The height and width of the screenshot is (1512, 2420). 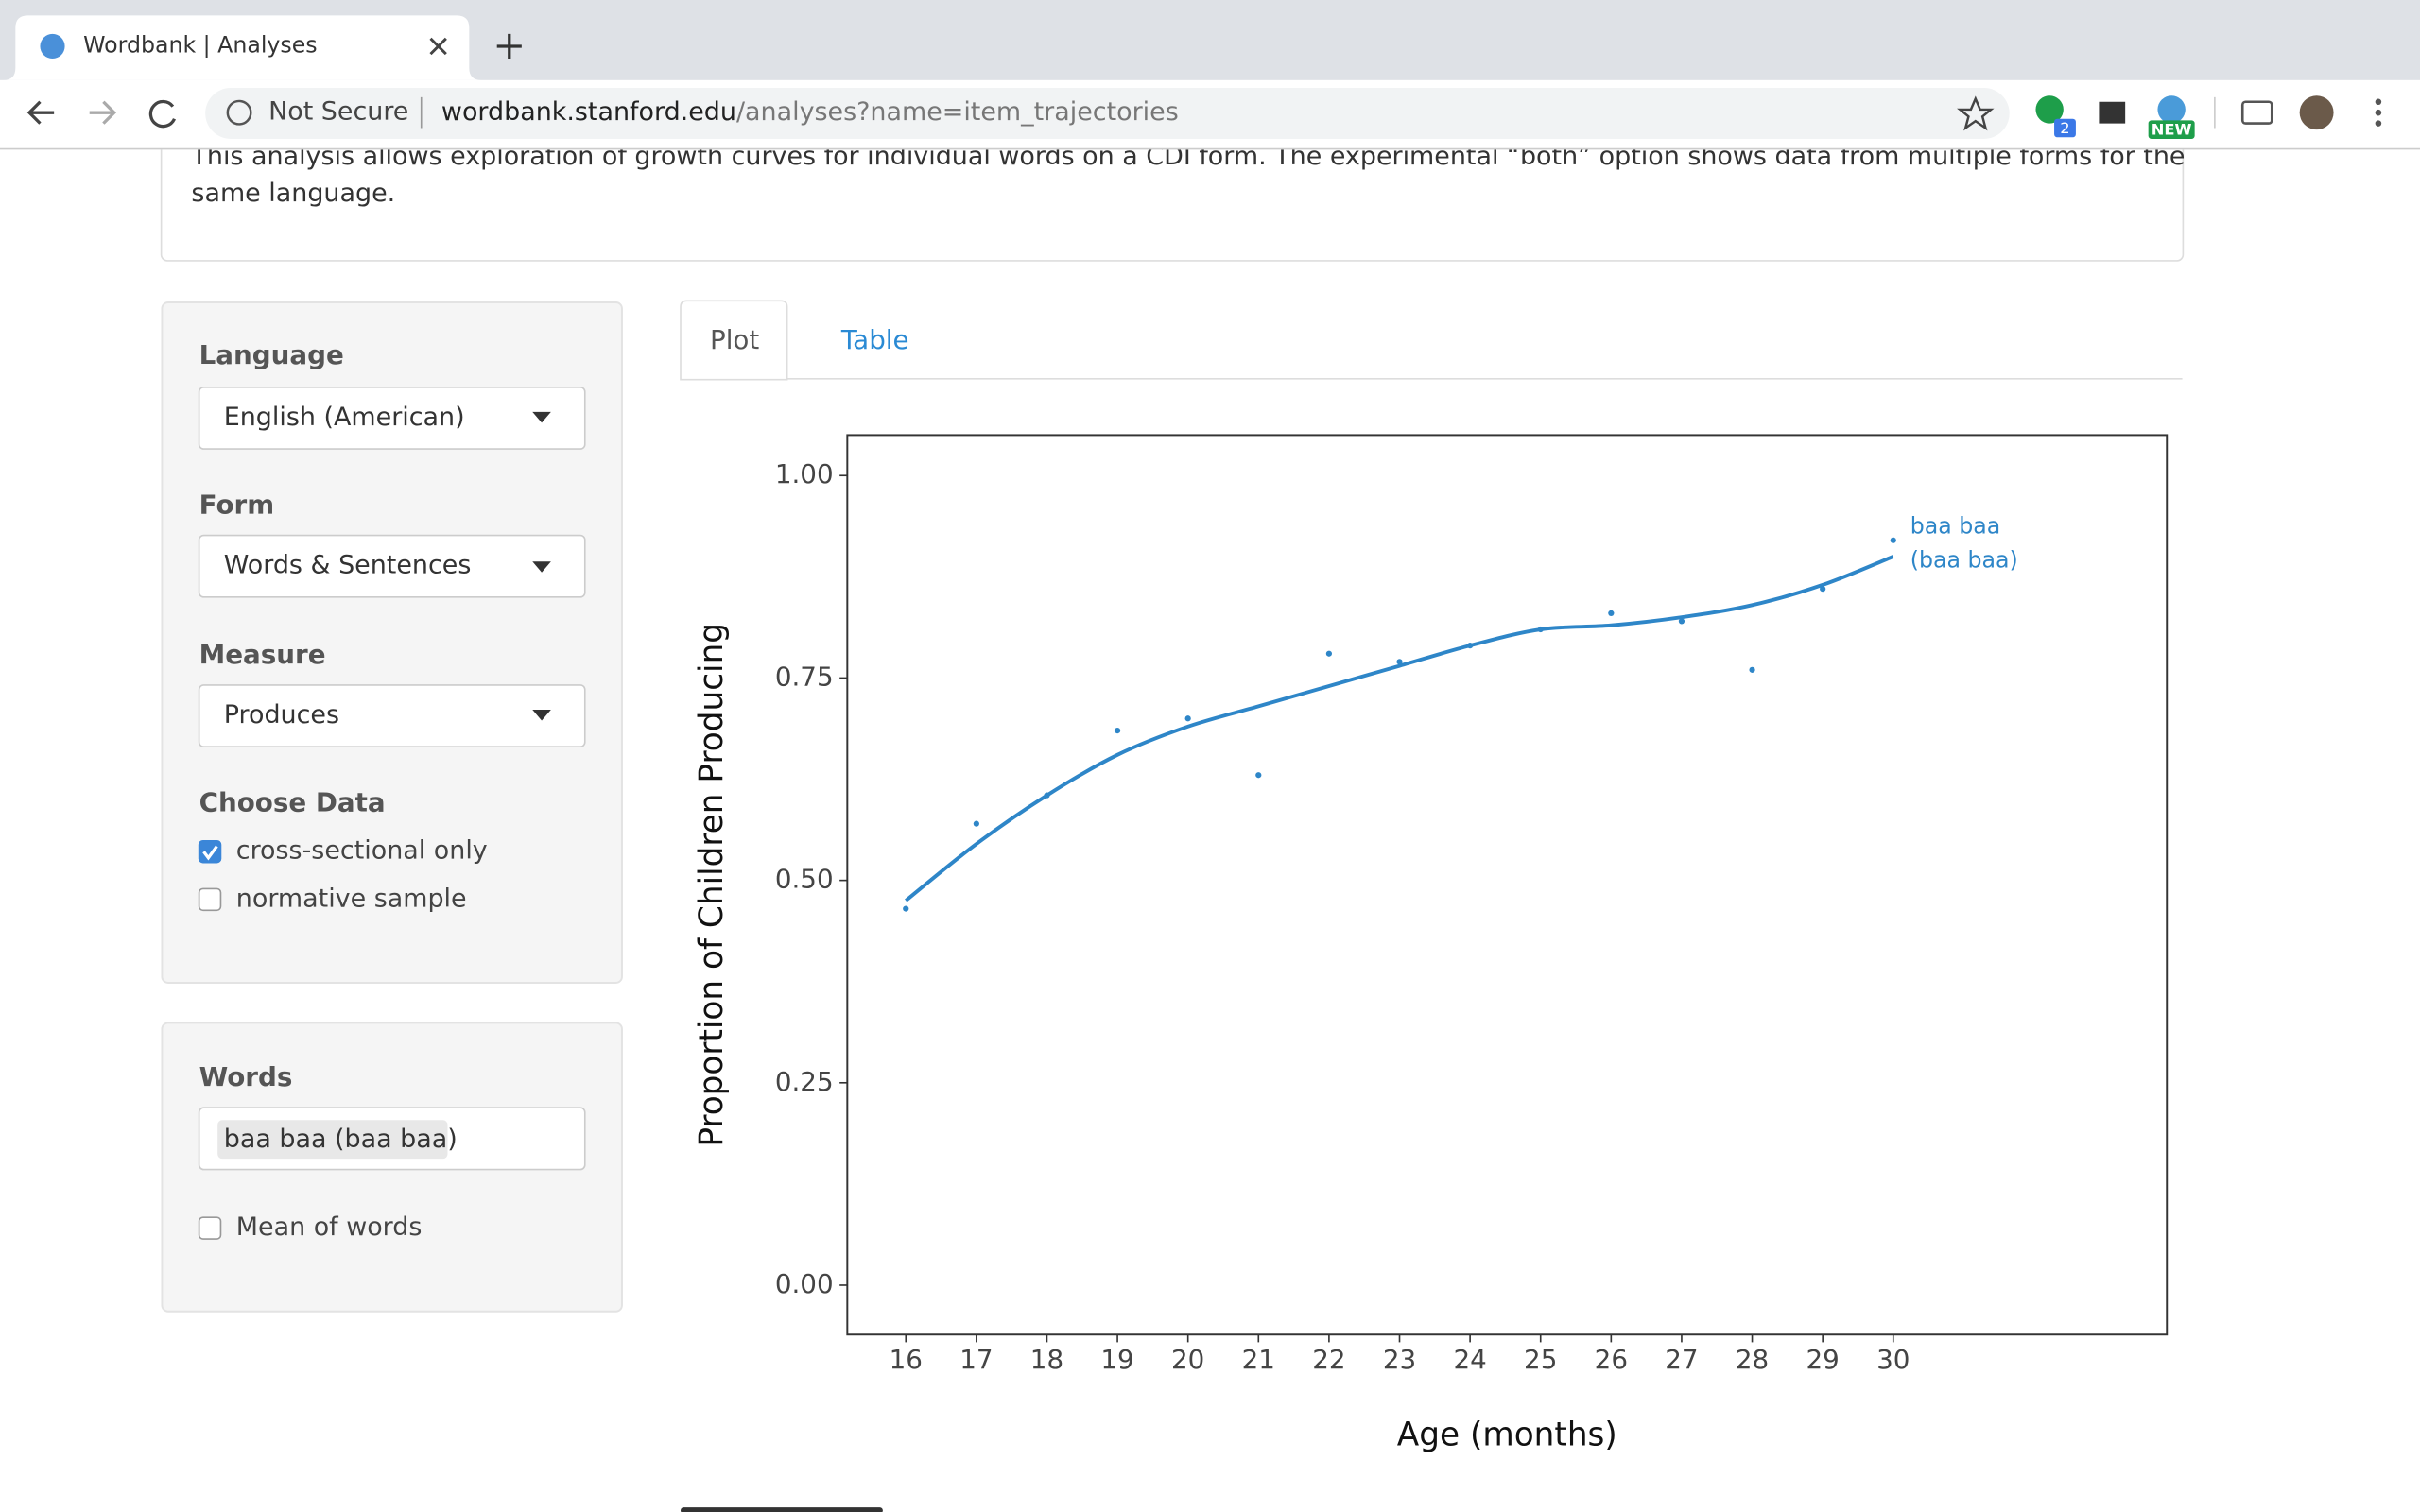 What do you see at coordinates (1399, 728) in the screenshot?
I see `fit-line` at bounding box center [1399, 728].